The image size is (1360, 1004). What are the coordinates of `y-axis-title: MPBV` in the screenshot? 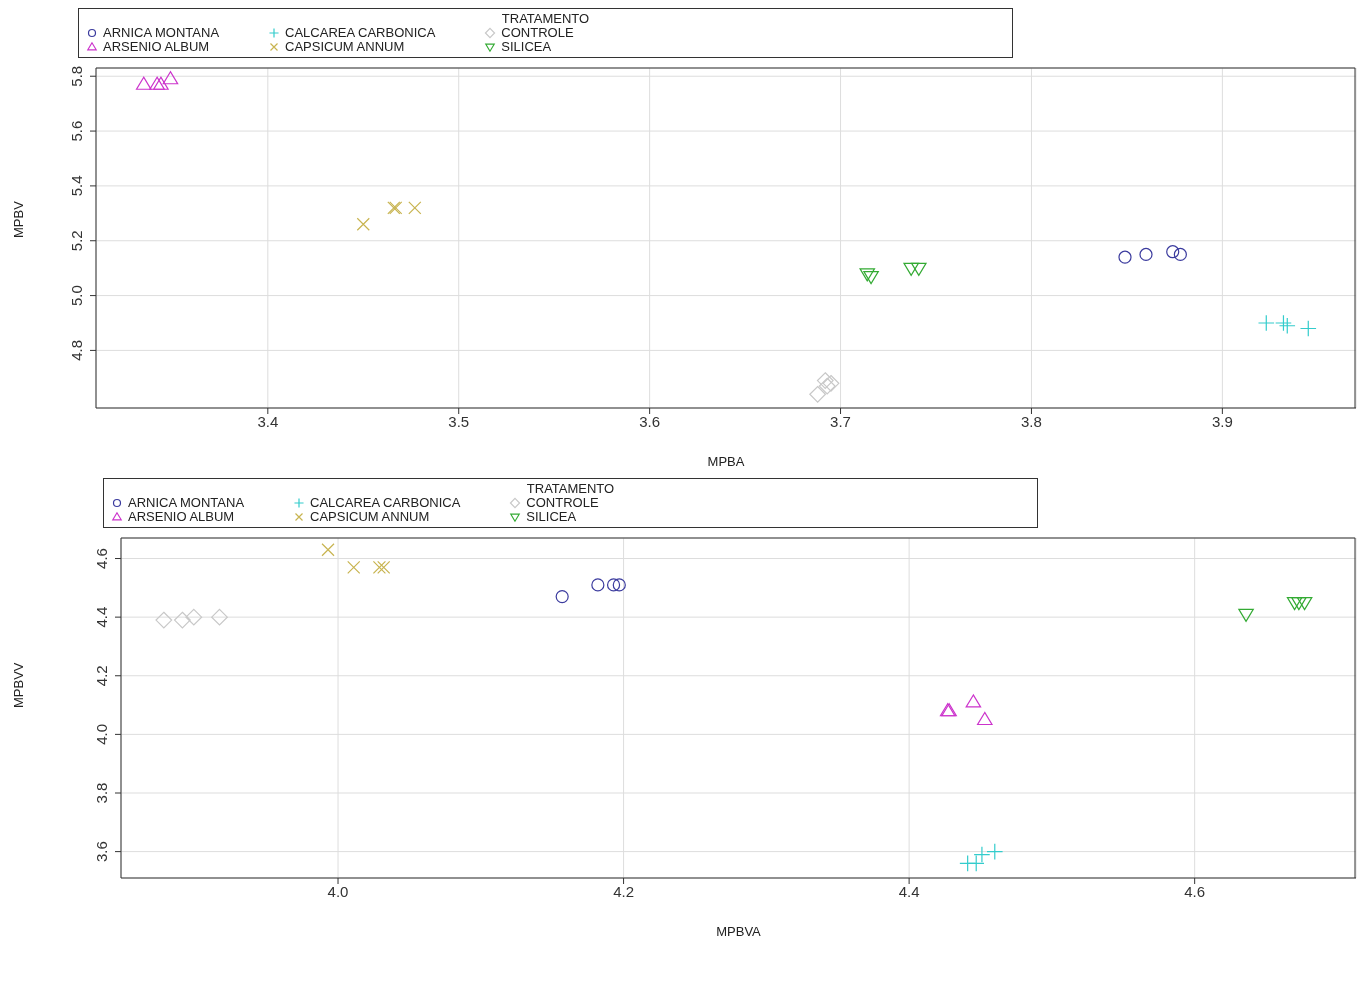 It's located at (18, 219).